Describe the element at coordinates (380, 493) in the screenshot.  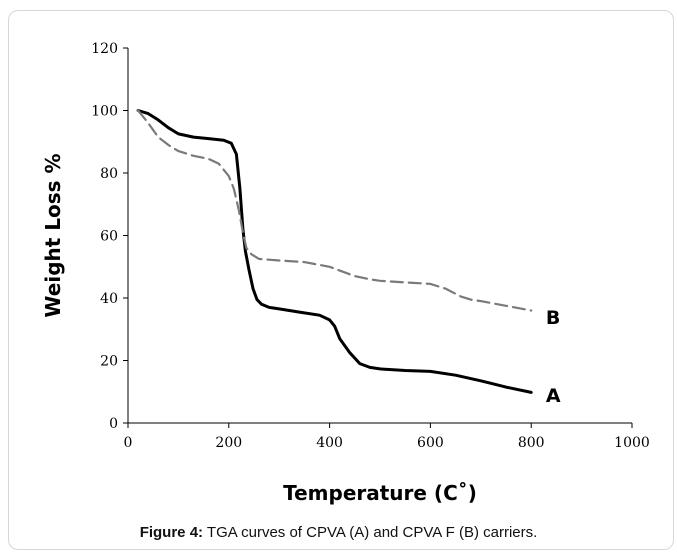
I see `x-axis-title: Temperature (C˚)` at that location.